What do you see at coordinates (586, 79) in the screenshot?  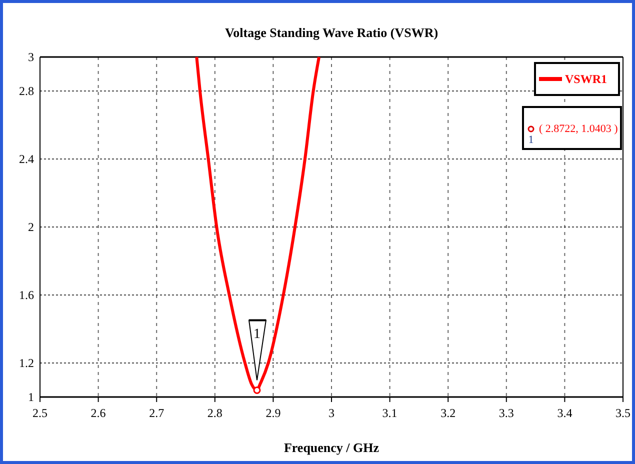 I see `legend-label: VSWR1` at bounding box center [586, 79].